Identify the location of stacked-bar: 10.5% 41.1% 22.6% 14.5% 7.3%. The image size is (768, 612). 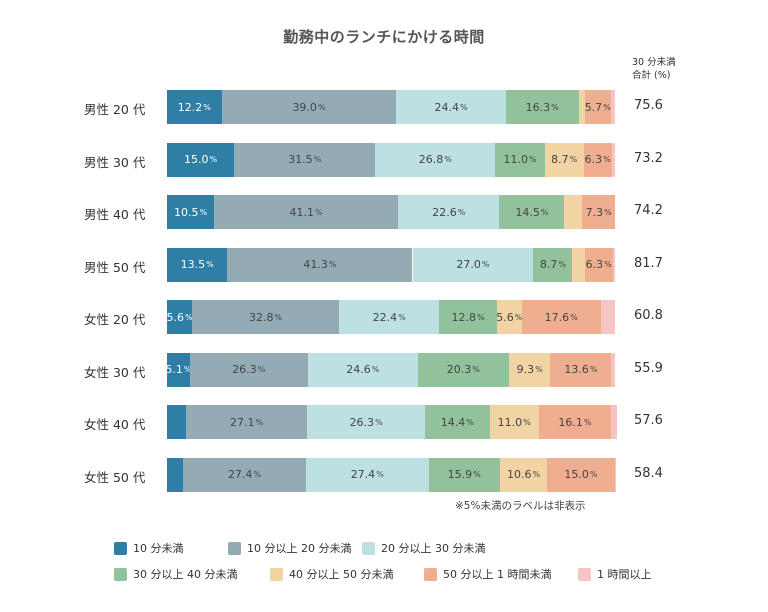
(391, 212).